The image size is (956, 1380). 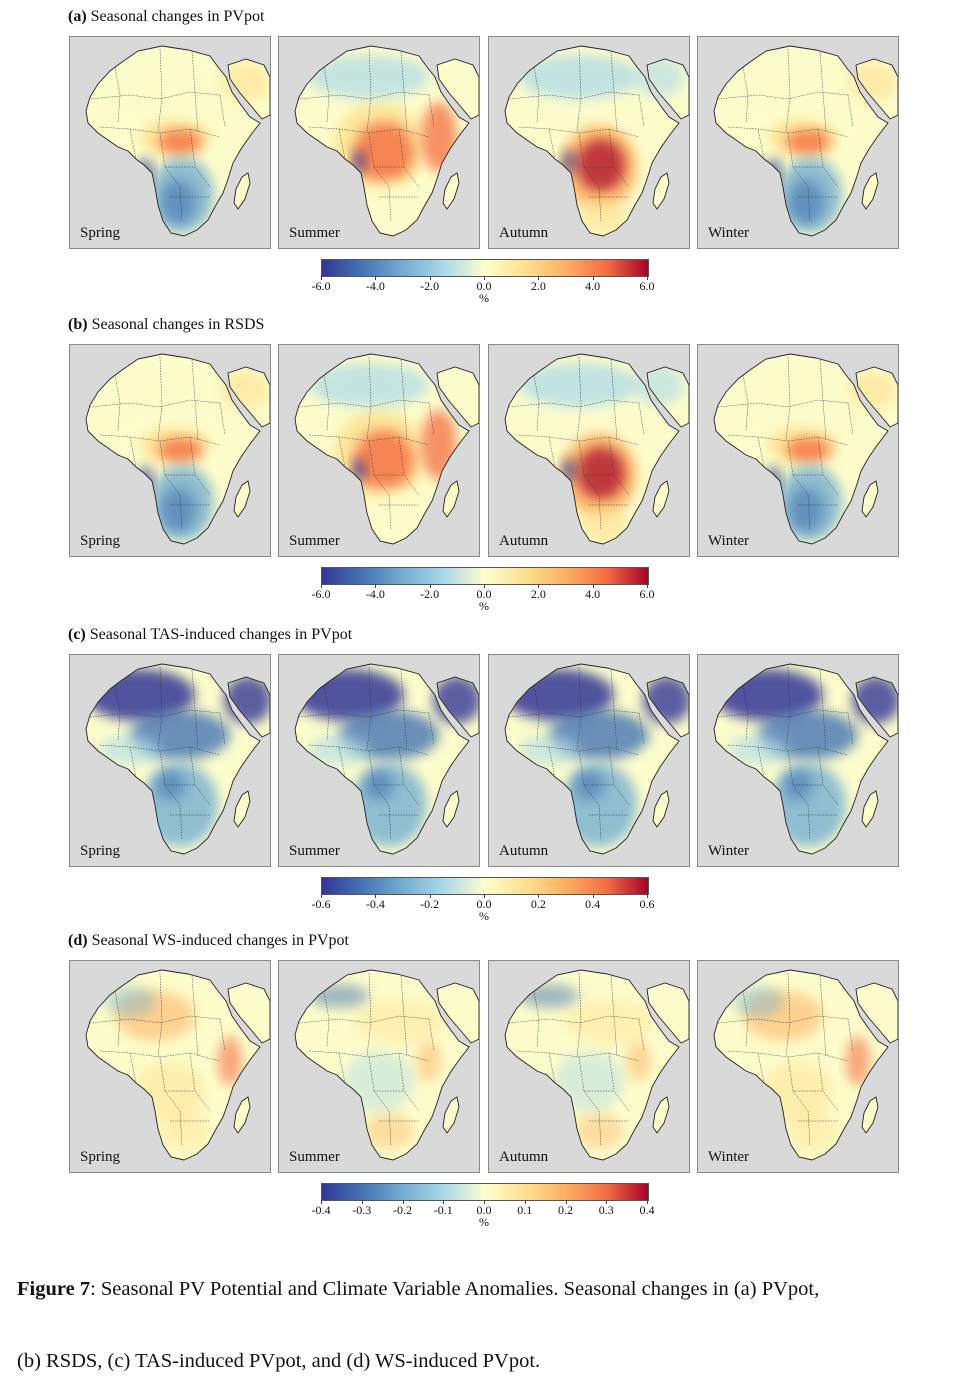 What do you see at coordinates (362, 1210) in the screenshot?
I see `colorbar-tick-label: -0.3` at bounding box center [362, 1210].